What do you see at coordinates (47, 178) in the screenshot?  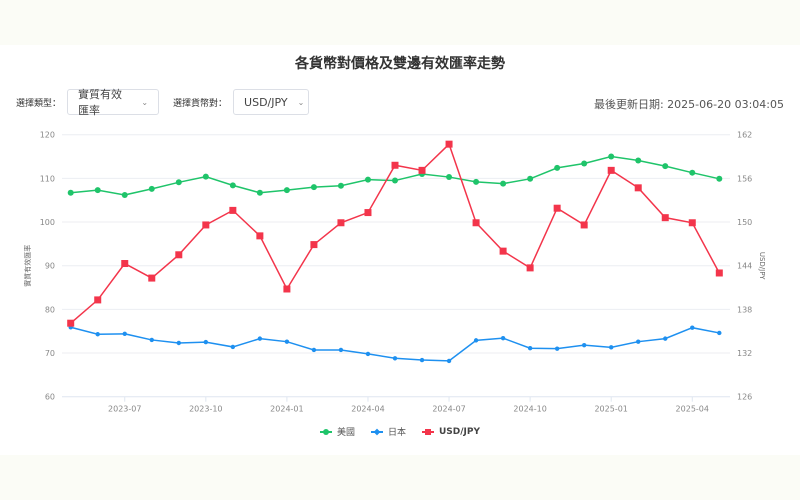 I see `y-tick-left: 110` at bounding box center [47, 178].